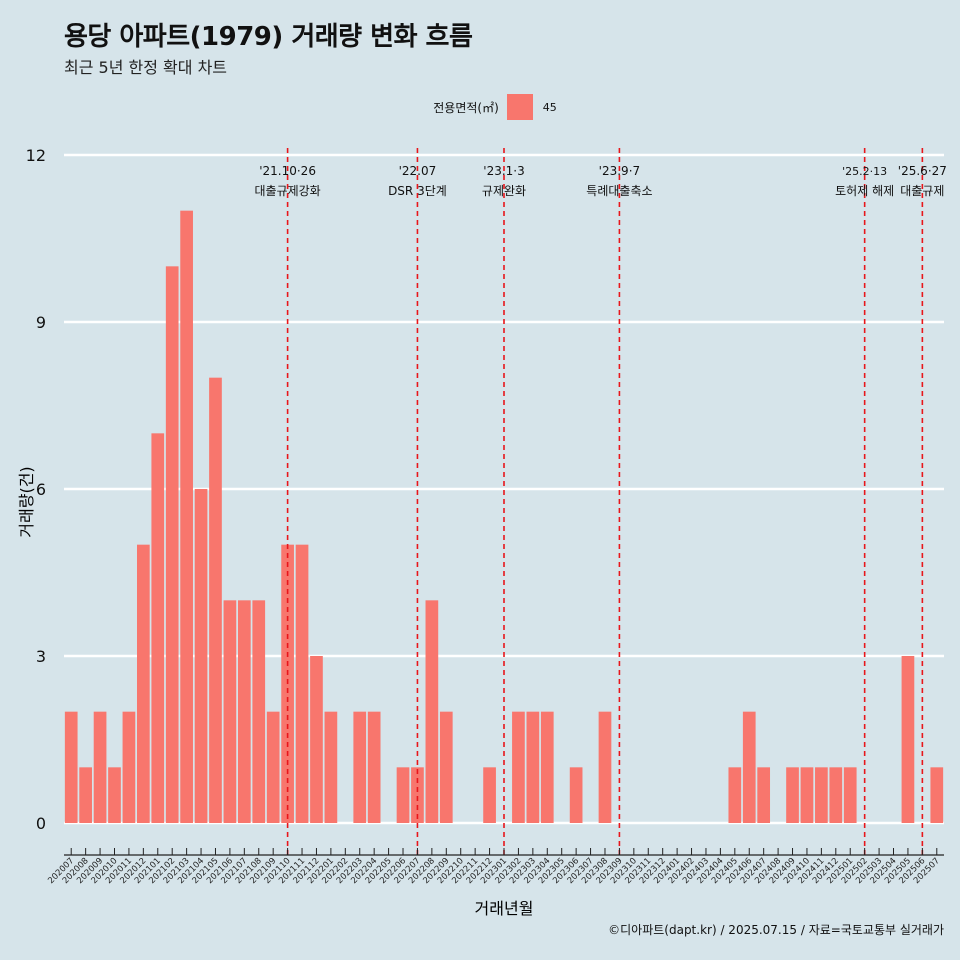  Describe the element at coordinates (504, 191) in the screenshot. I see `event-text-label: 규제완화` at that location.